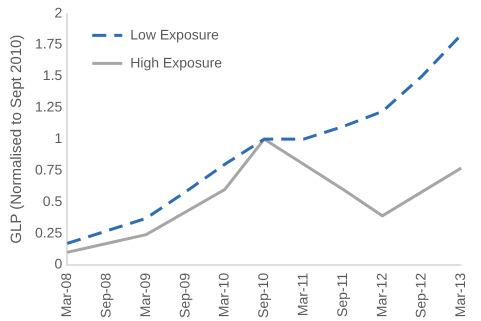  Describe the element at coordinates (381, 295) in the screenshot. I see `x-tick-label: Mar-12` at that location.